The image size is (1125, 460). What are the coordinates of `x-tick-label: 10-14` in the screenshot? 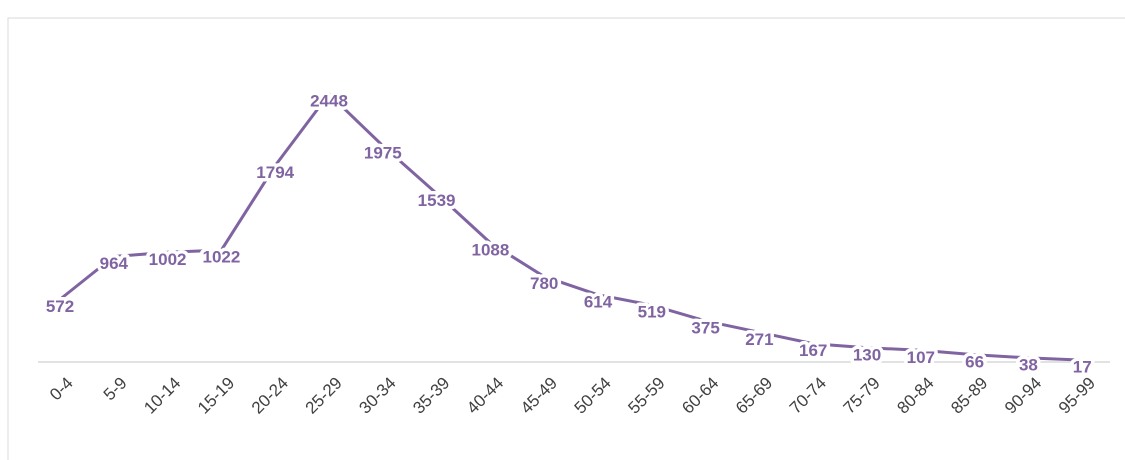 It's located at (162, 395).